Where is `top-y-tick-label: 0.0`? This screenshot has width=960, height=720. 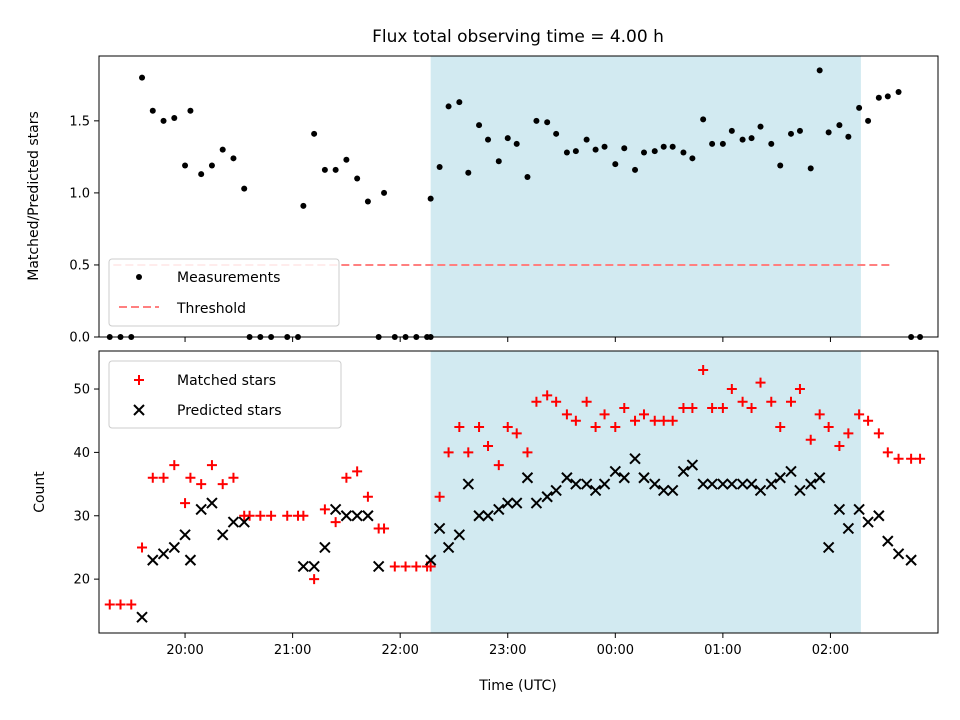
top-y-tick-label: 0.0 is located at coordinates (79, 338).